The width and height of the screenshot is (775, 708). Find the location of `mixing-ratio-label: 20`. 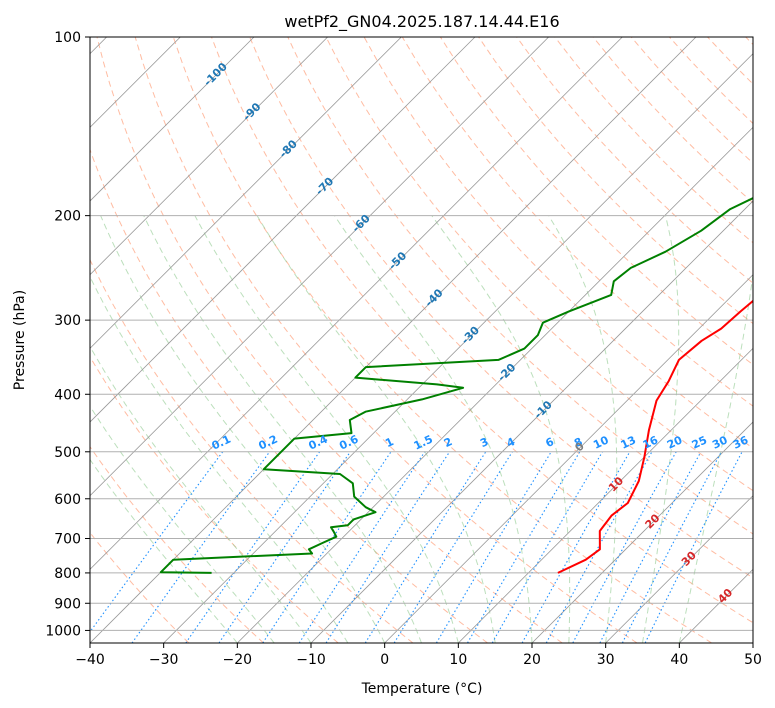

mixing-ratio-label: 20 is located at coordinates (675, 442).